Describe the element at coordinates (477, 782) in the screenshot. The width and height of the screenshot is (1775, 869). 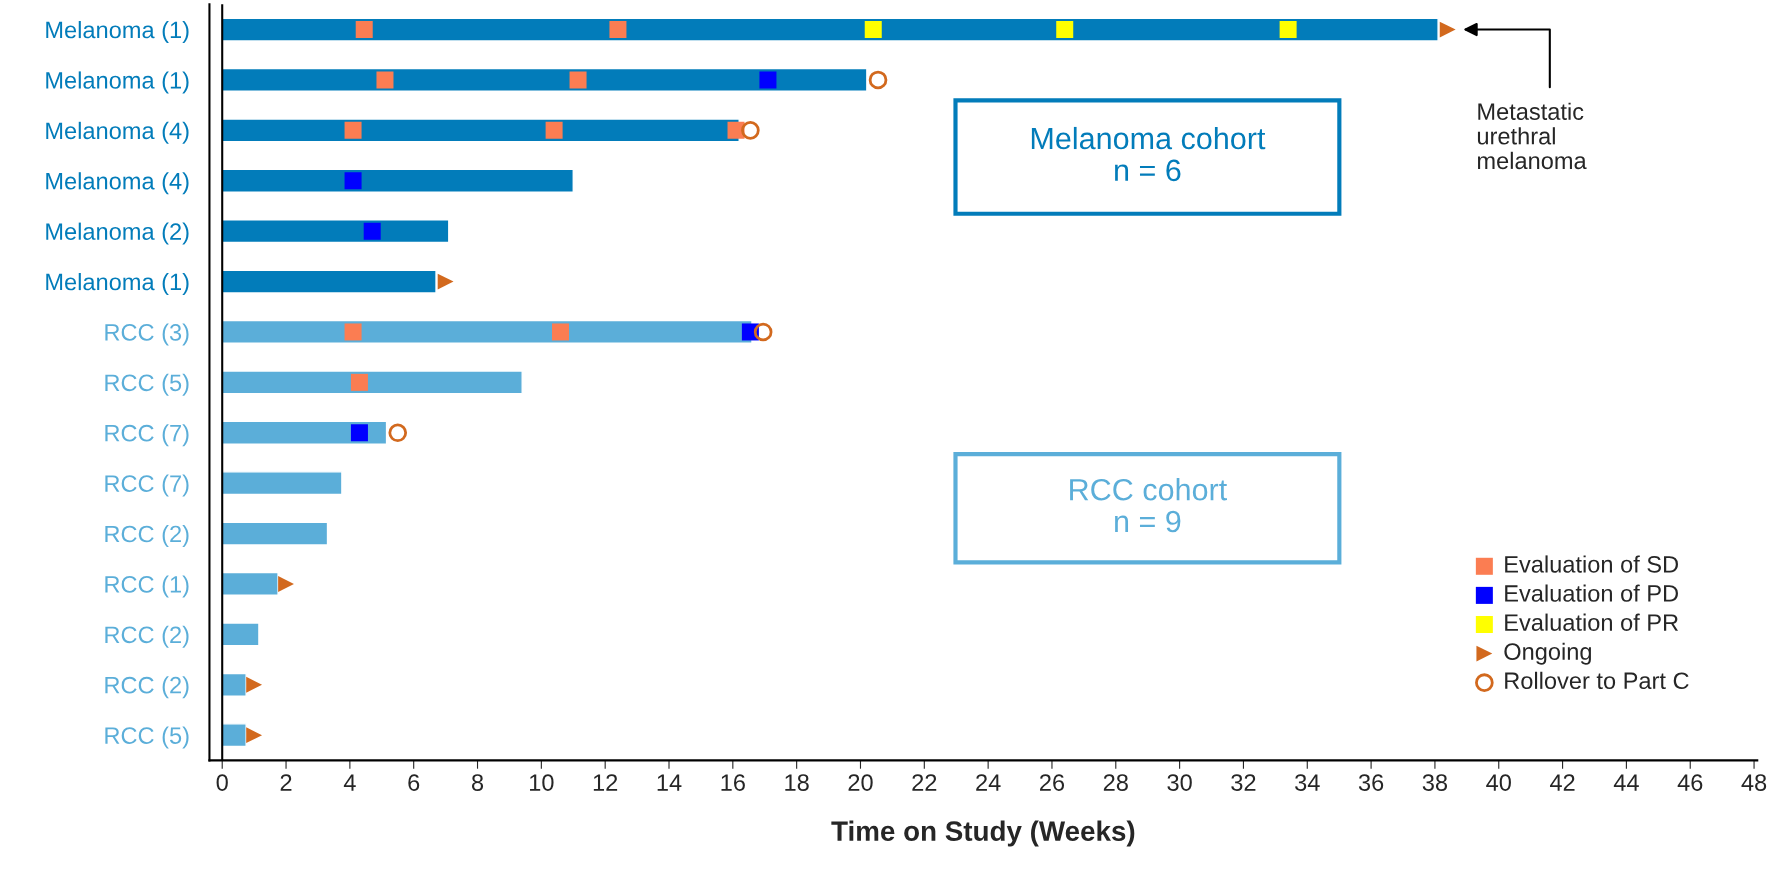
I see `x-tick-label: 8` at that location.